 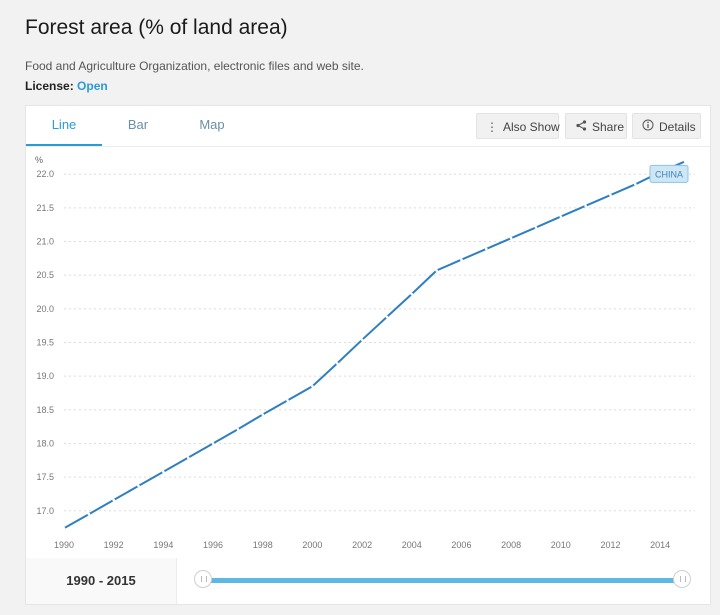 I want to click on x-tick-label: 1994, so click(x=163, y=545).